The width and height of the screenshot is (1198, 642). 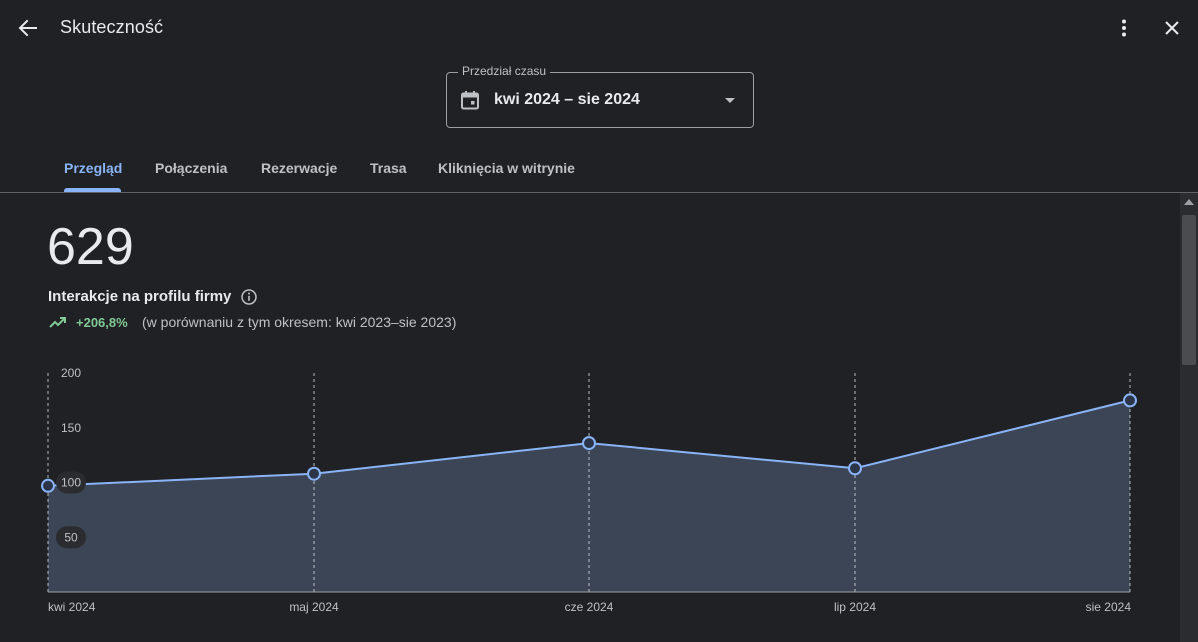 What do you see at coordinates (57, 322) in the screenshot?
I see `trending-up-icon` at bounding box center [57, 322].